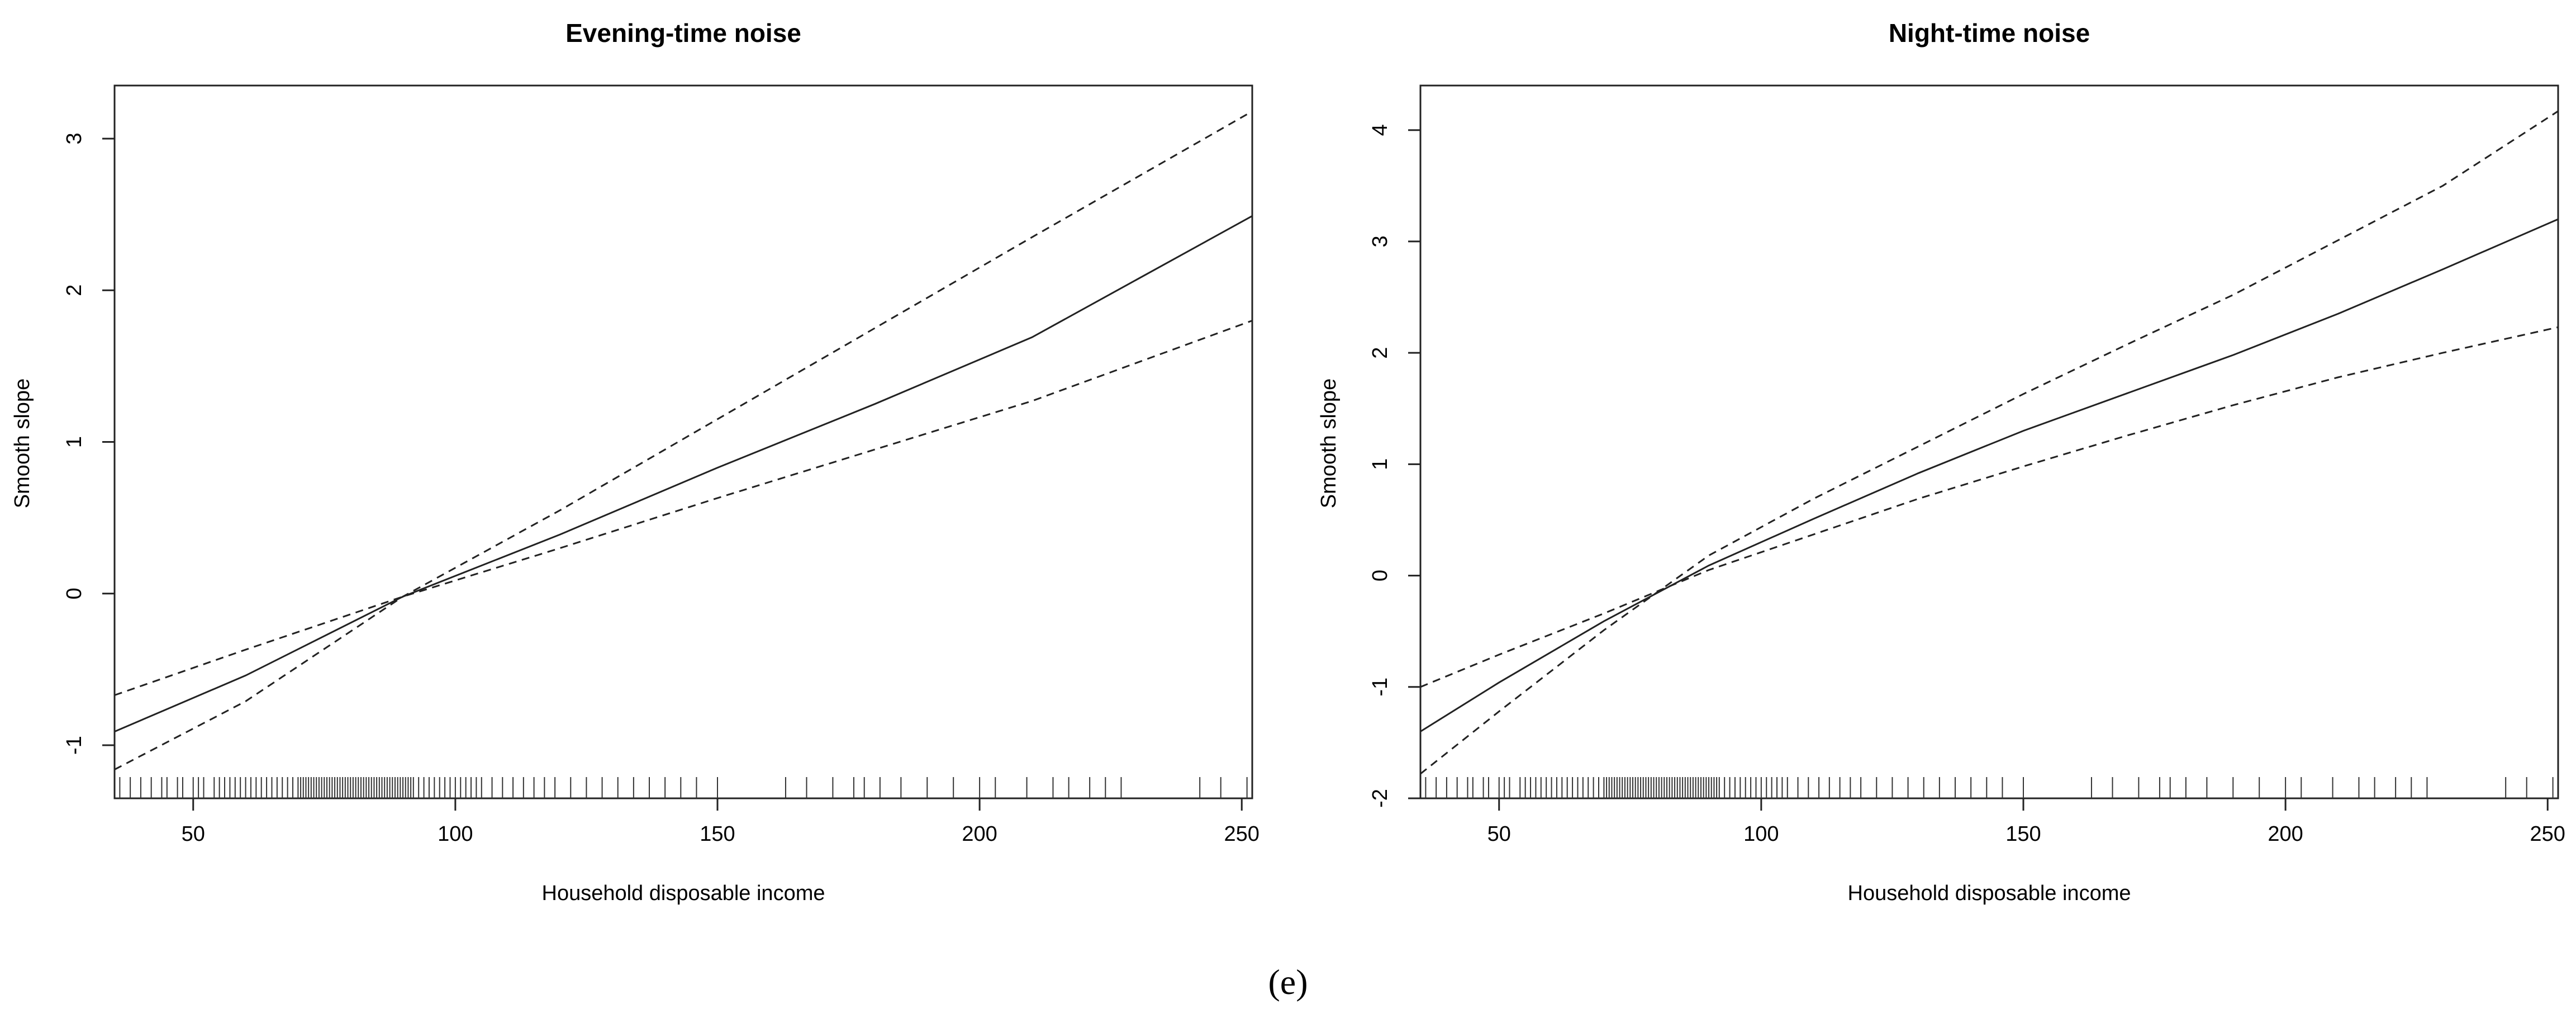 This screenshot has height=1032, width=2576. I want to click on y-tick-label: -2, so click(1380, 799).